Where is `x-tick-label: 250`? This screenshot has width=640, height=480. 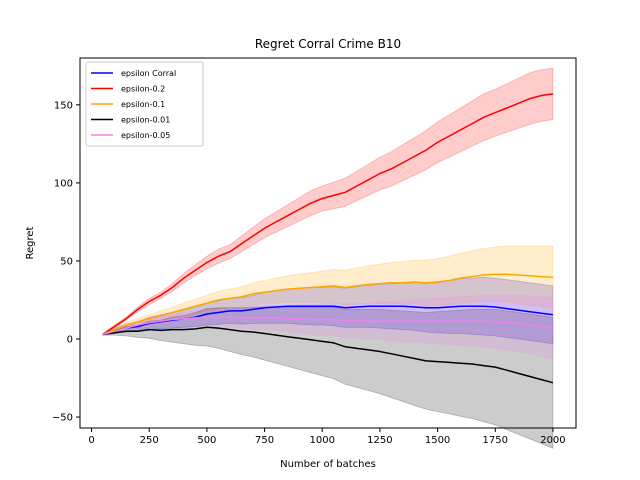
x-tick-label: 250 is located at coordinates (149, 440).